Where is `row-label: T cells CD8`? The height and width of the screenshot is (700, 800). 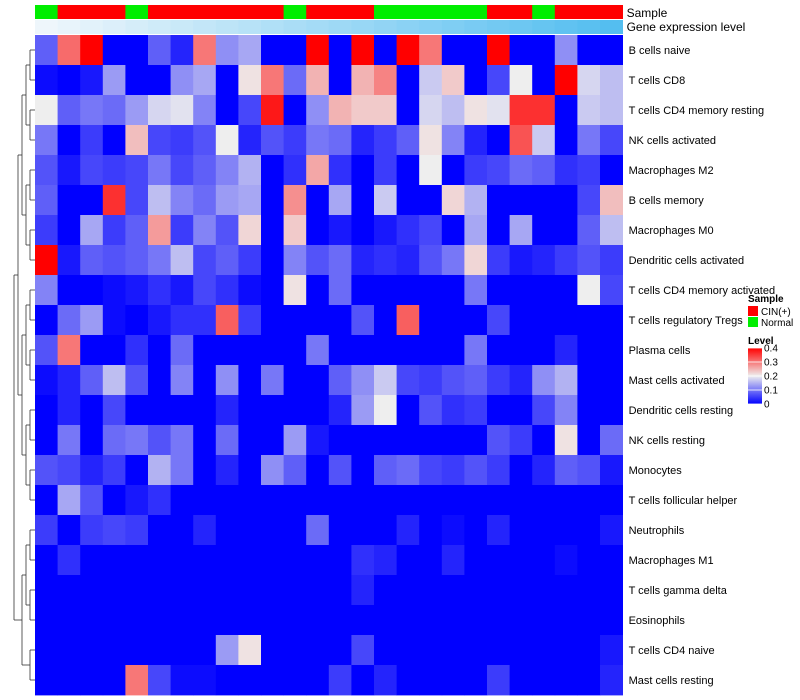 row-label: T cells CD8 is located at coordinates (657, 81).